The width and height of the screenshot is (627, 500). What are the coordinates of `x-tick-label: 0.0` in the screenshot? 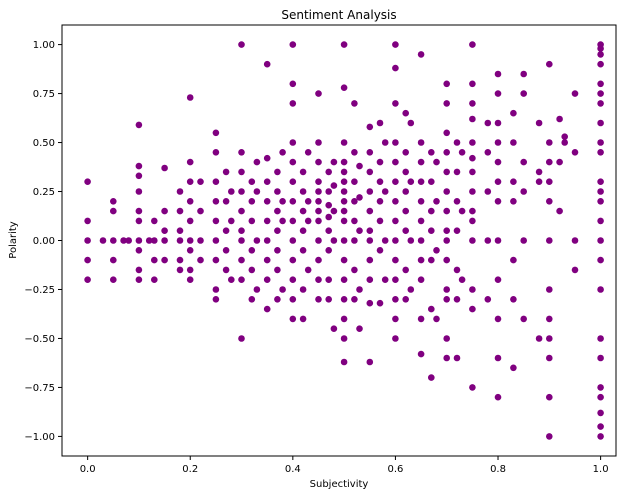 It's located at (88, 469).